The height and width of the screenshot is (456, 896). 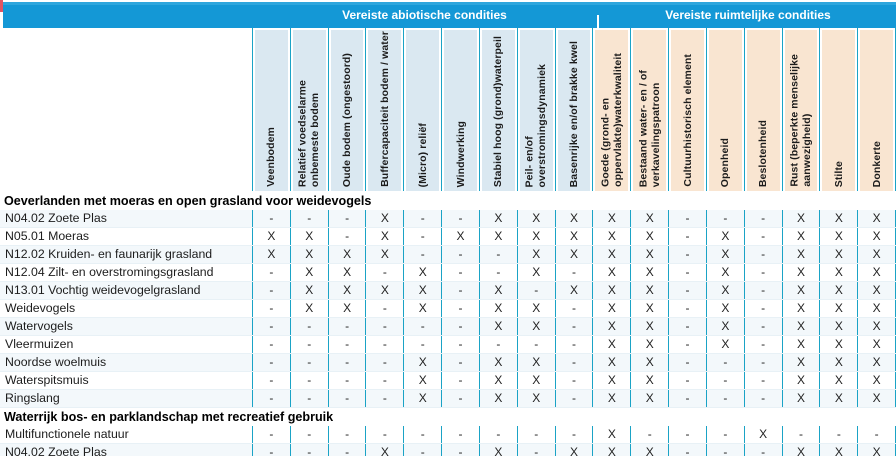 I want to click on column-header: Peil- en/of overstromingsdynamiek, so click(x=535, y=109).